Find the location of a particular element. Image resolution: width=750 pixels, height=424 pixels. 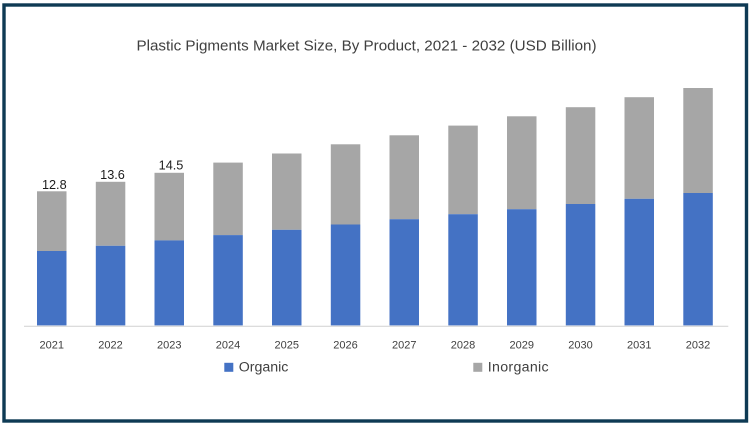

svg-text: 2028 is located at coordinates (463, 346).